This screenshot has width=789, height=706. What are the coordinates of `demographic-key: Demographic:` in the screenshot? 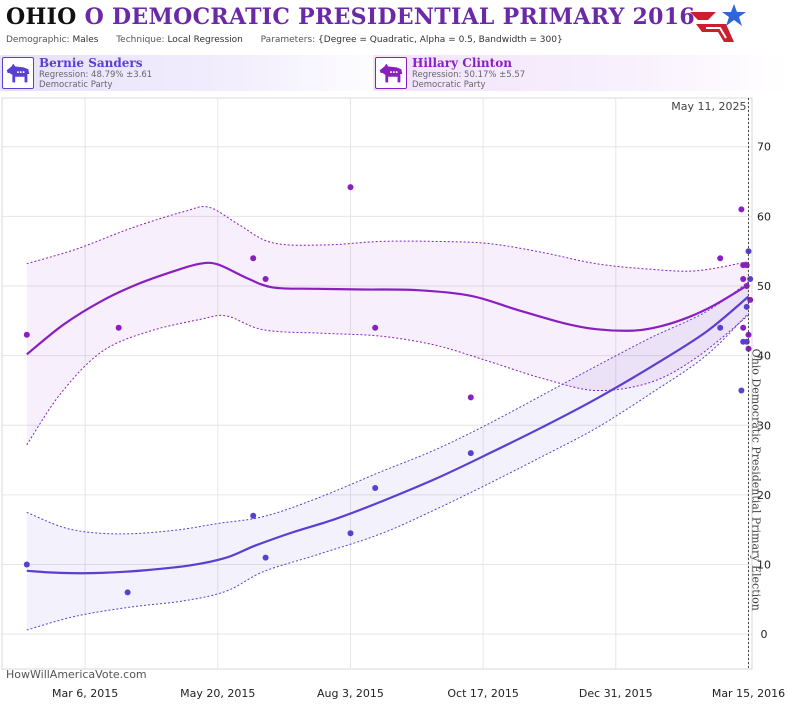 It's located at (38, 40).